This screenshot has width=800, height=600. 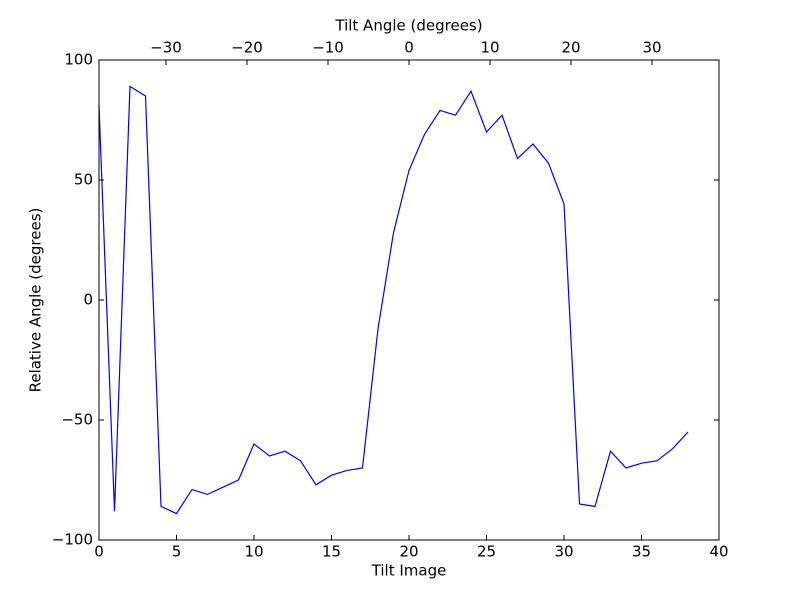 What do you see at coordinates (328, 48) in the screenshot?
I see `x2-tick-label: −10` at bounding box center [328, 48].